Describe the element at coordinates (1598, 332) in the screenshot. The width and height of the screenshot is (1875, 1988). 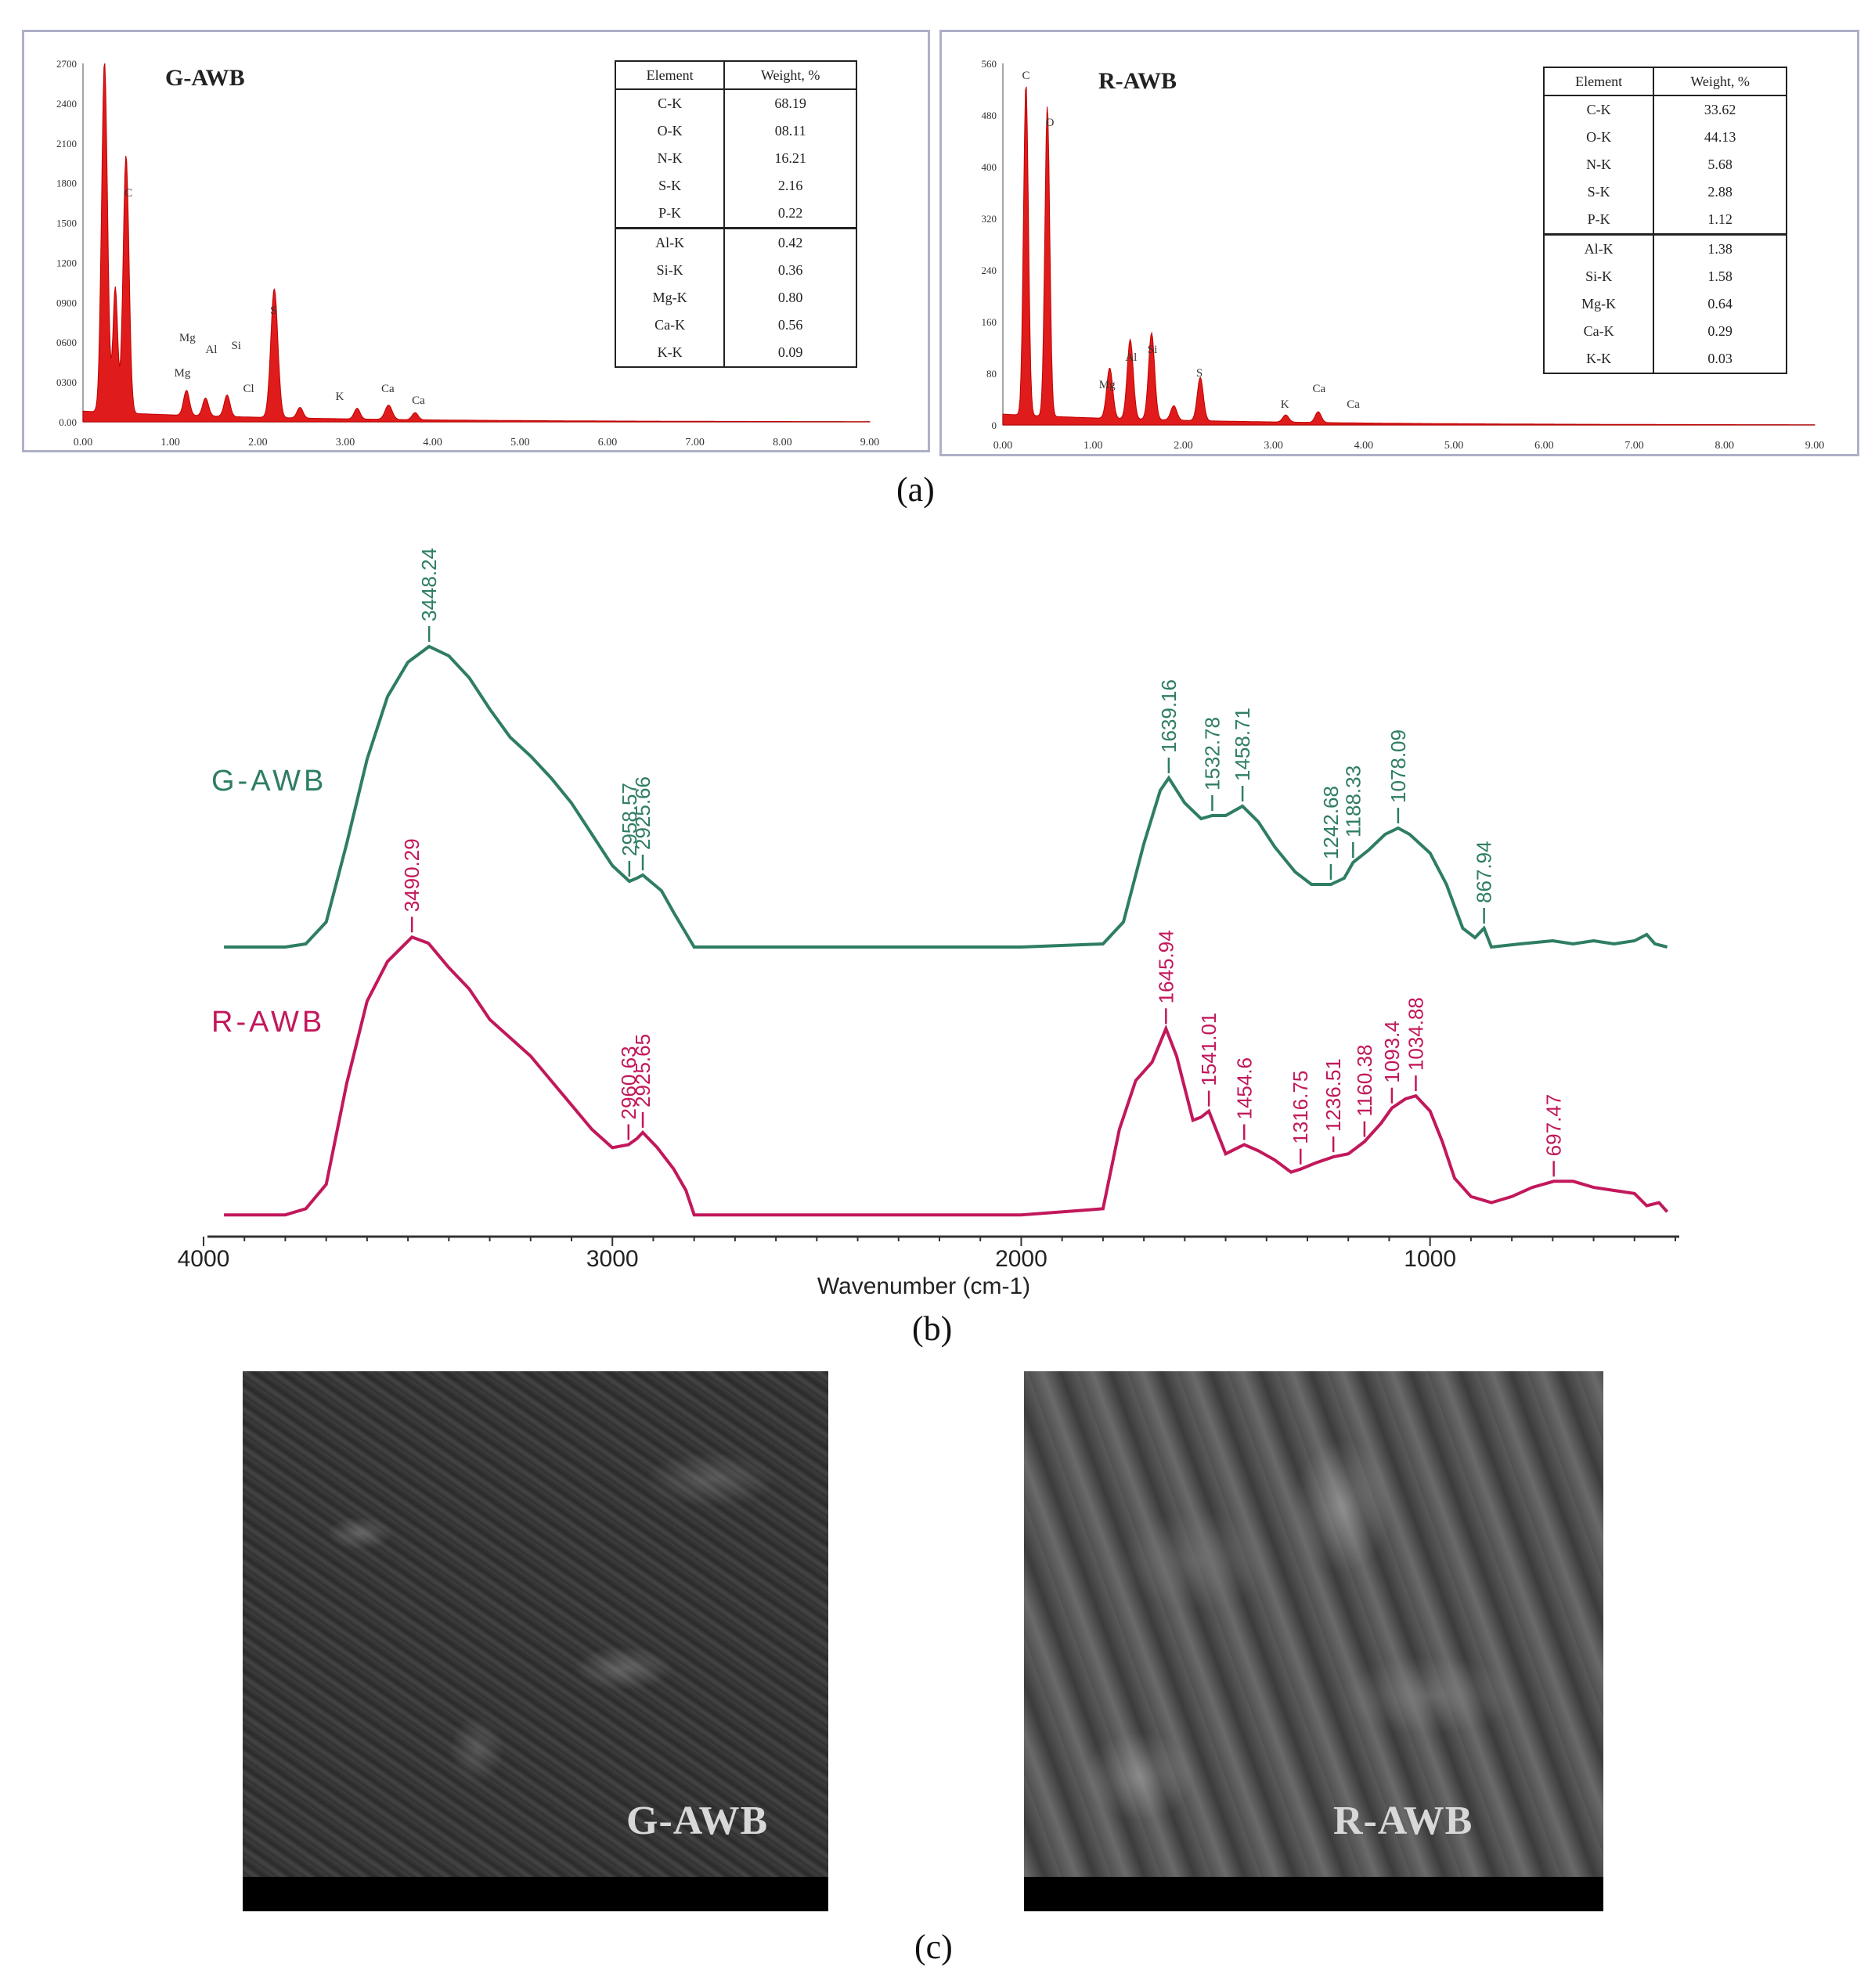
I see `eds-table-right-cell: Ca-K` at that location.